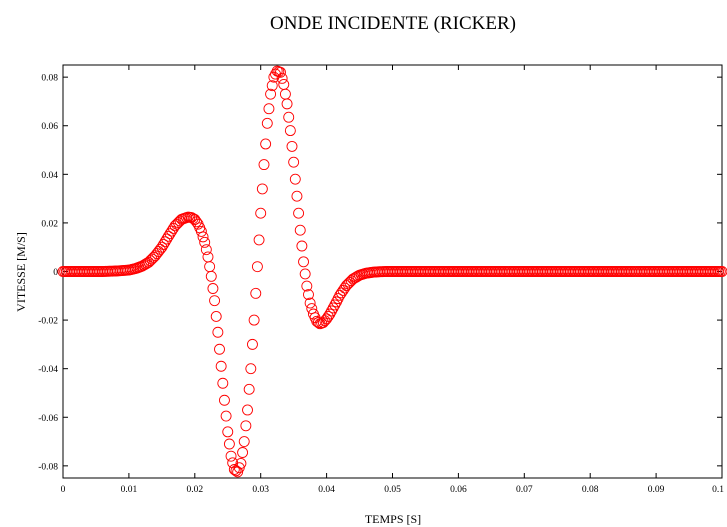 This screenshot has height=527, width=727. What do you see at coordinates (129, 490) in the screenshot?
I see `x-tick-label: 0.01` at bounding box center [129, 490].